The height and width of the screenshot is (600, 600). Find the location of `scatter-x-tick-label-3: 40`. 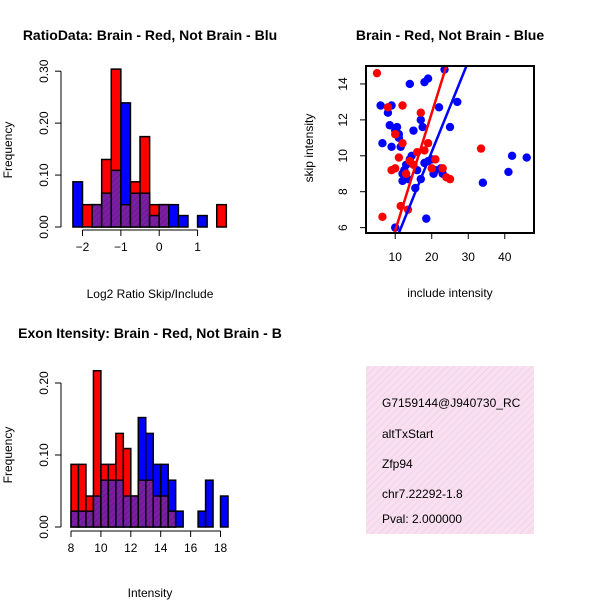

scatter-x-tick-label-3: 40 is located at coordinates (505, 257).